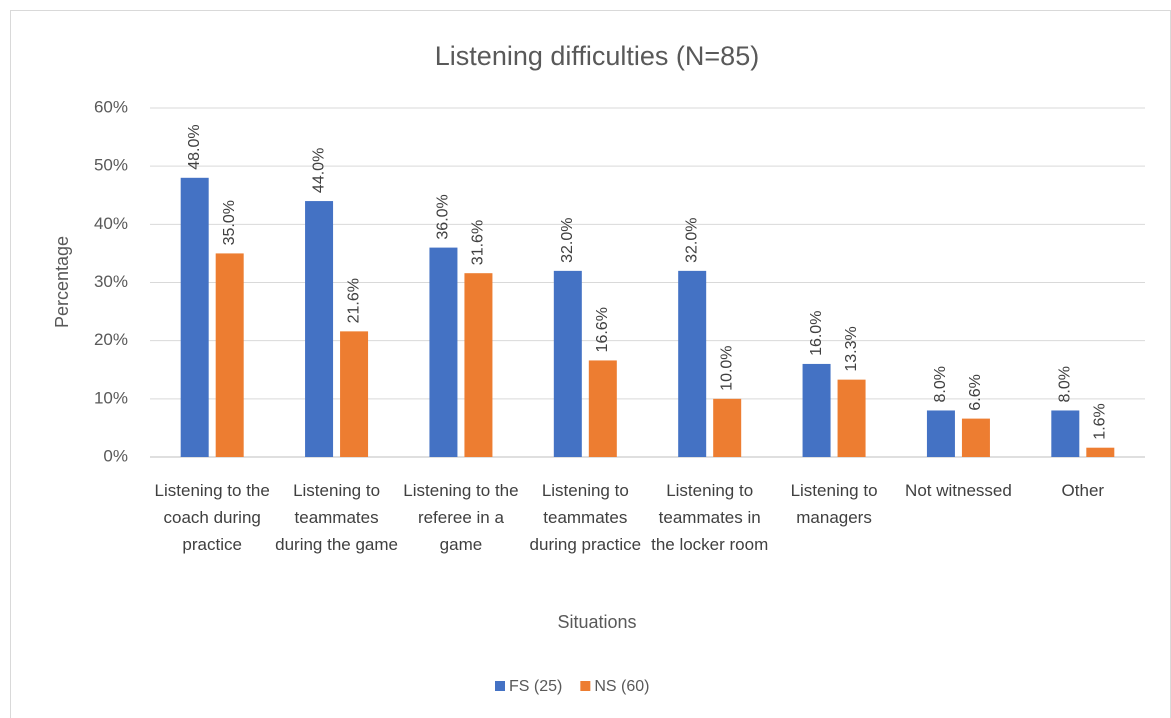 This screenshot has width=1171, height=718. Describe the element at coordinates (816, 333) in the screenshot. I see `data-label: 16.0%` at that location.